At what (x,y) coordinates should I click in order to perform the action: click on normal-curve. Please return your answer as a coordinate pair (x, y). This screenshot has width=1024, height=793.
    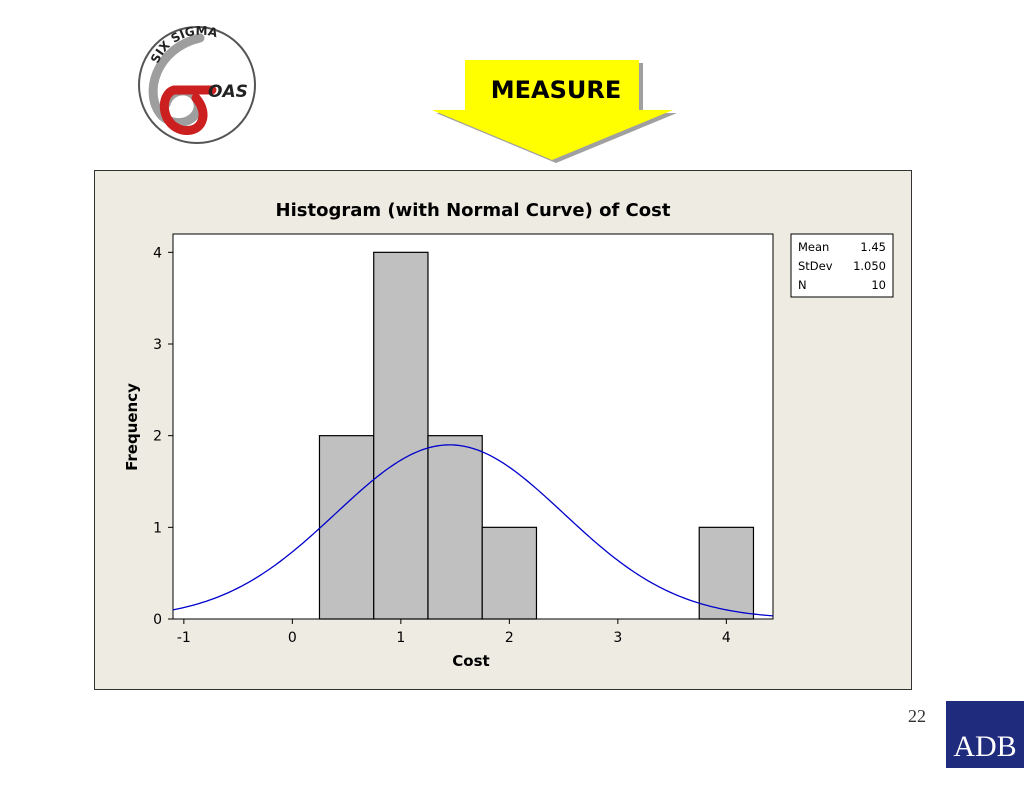
    Looking at the image, I should click on (473, 530).